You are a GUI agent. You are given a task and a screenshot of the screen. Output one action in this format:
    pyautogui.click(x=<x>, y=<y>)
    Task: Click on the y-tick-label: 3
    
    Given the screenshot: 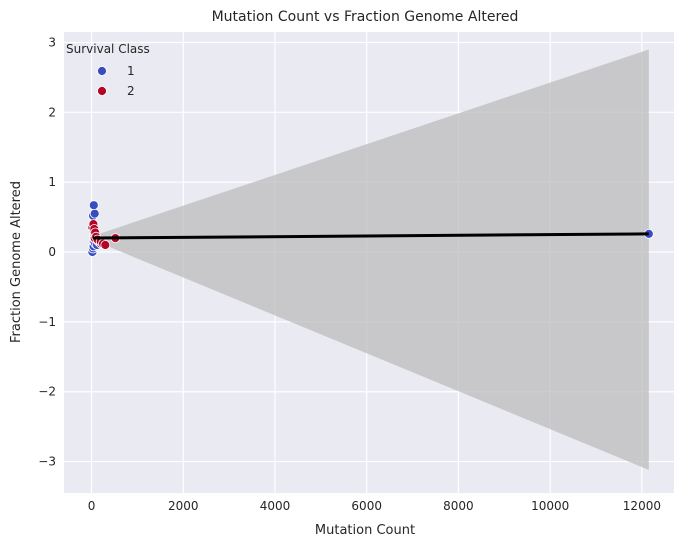 What is the action you would take?
    pyautogui.click(x=52, y=42)
    